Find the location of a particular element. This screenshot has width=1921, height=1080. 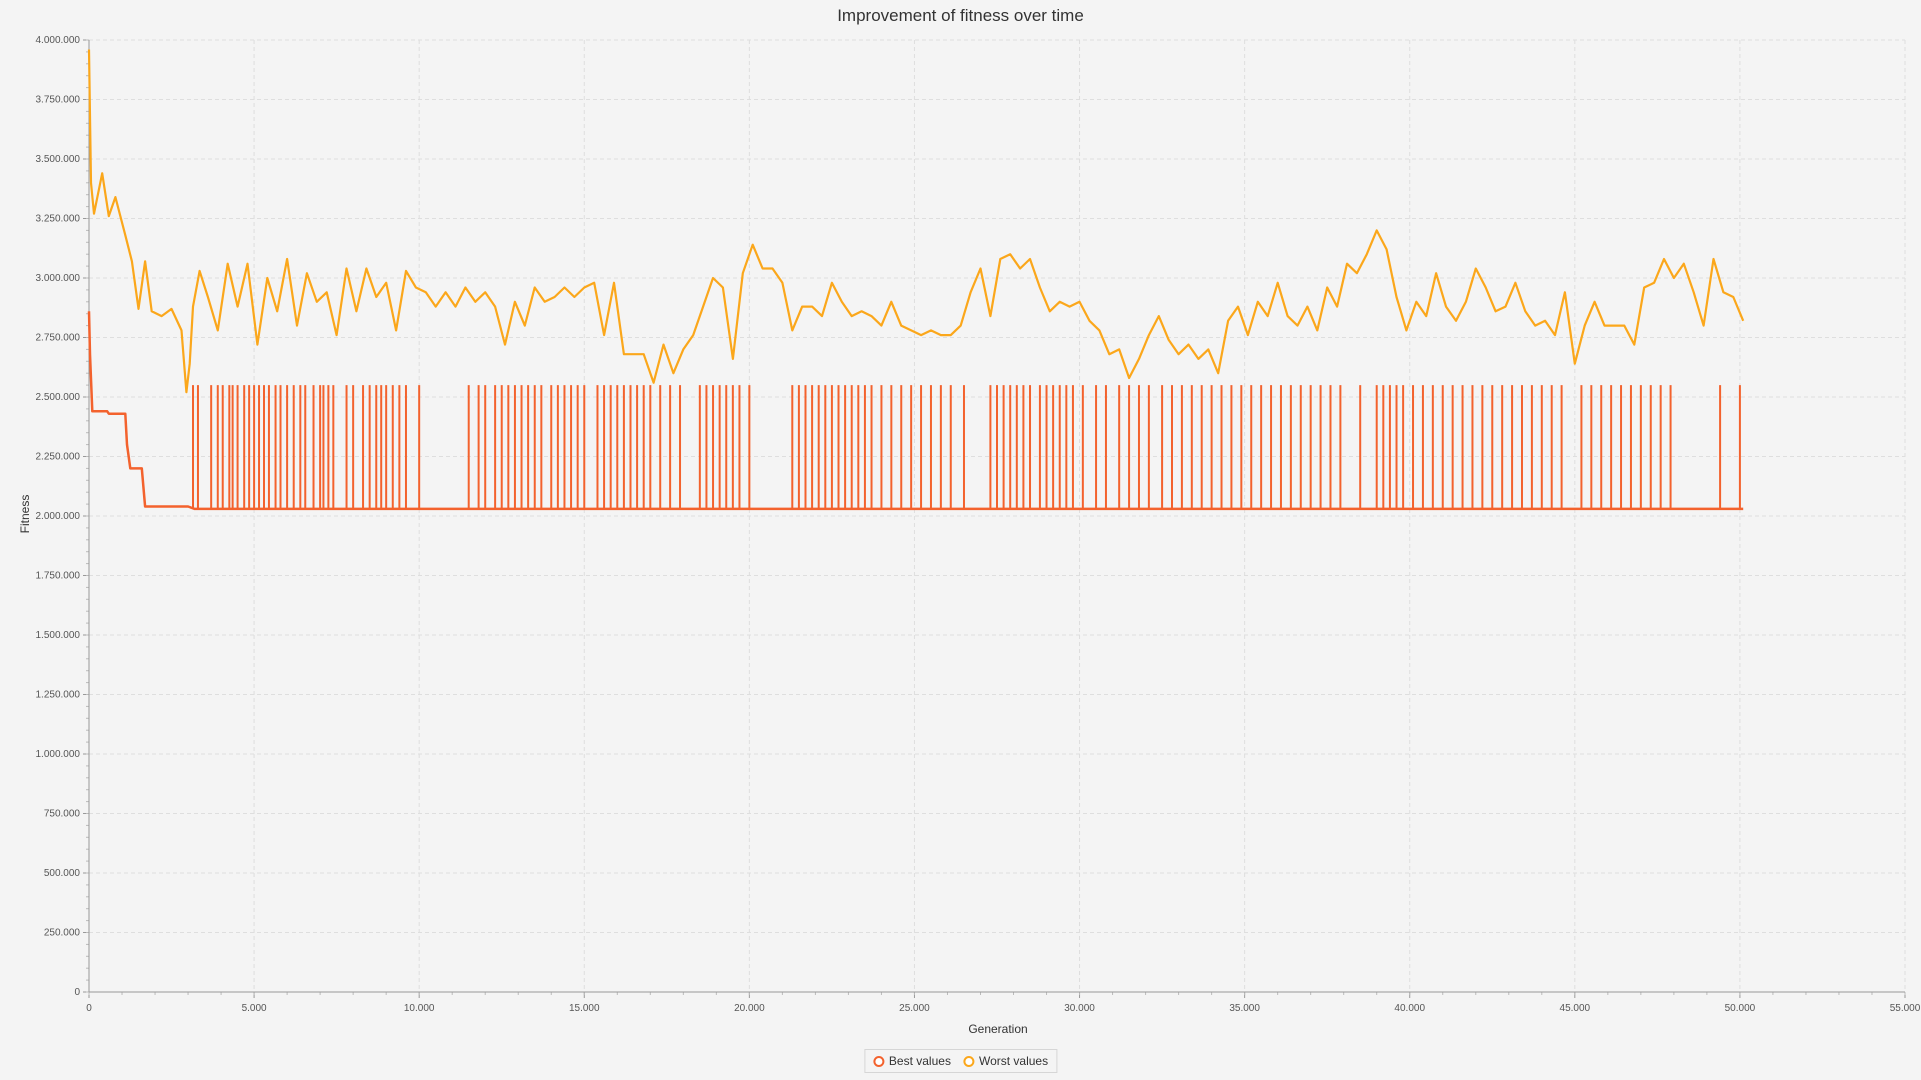

x-tick-label: 20.000 is located at coordinates (749, 1008).